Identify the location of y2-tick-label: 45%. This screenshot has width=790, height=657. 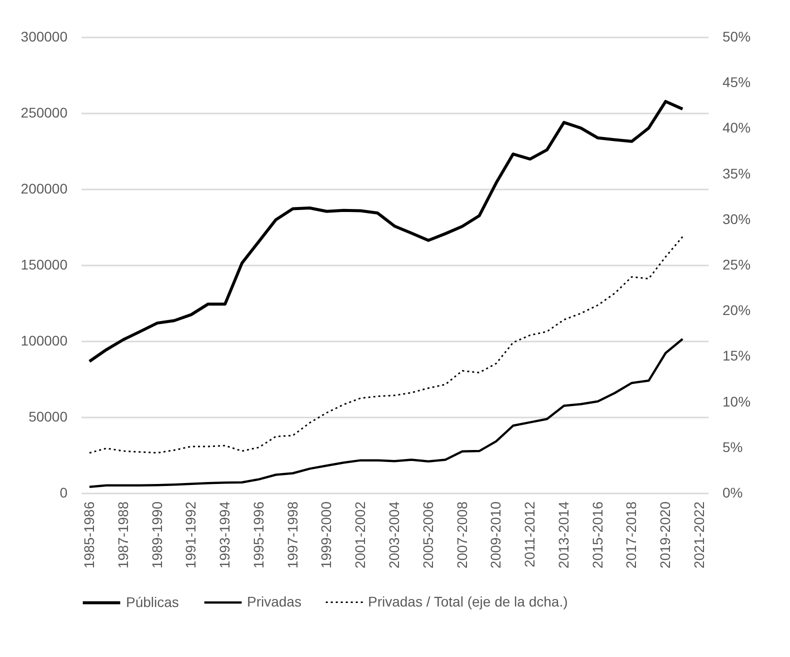
(736, 82).